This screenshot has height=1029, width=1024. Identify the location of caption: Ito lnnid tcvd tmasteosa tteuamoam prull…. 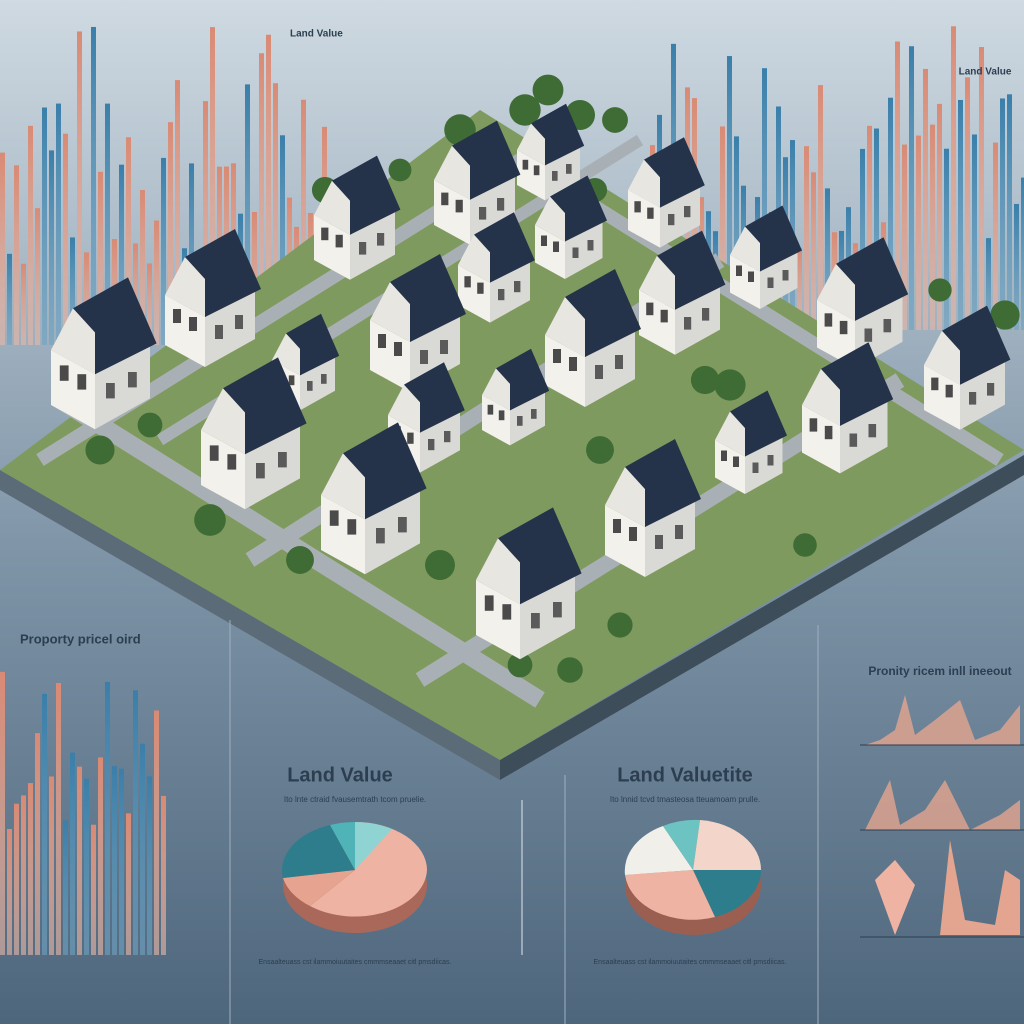
(685, 799).